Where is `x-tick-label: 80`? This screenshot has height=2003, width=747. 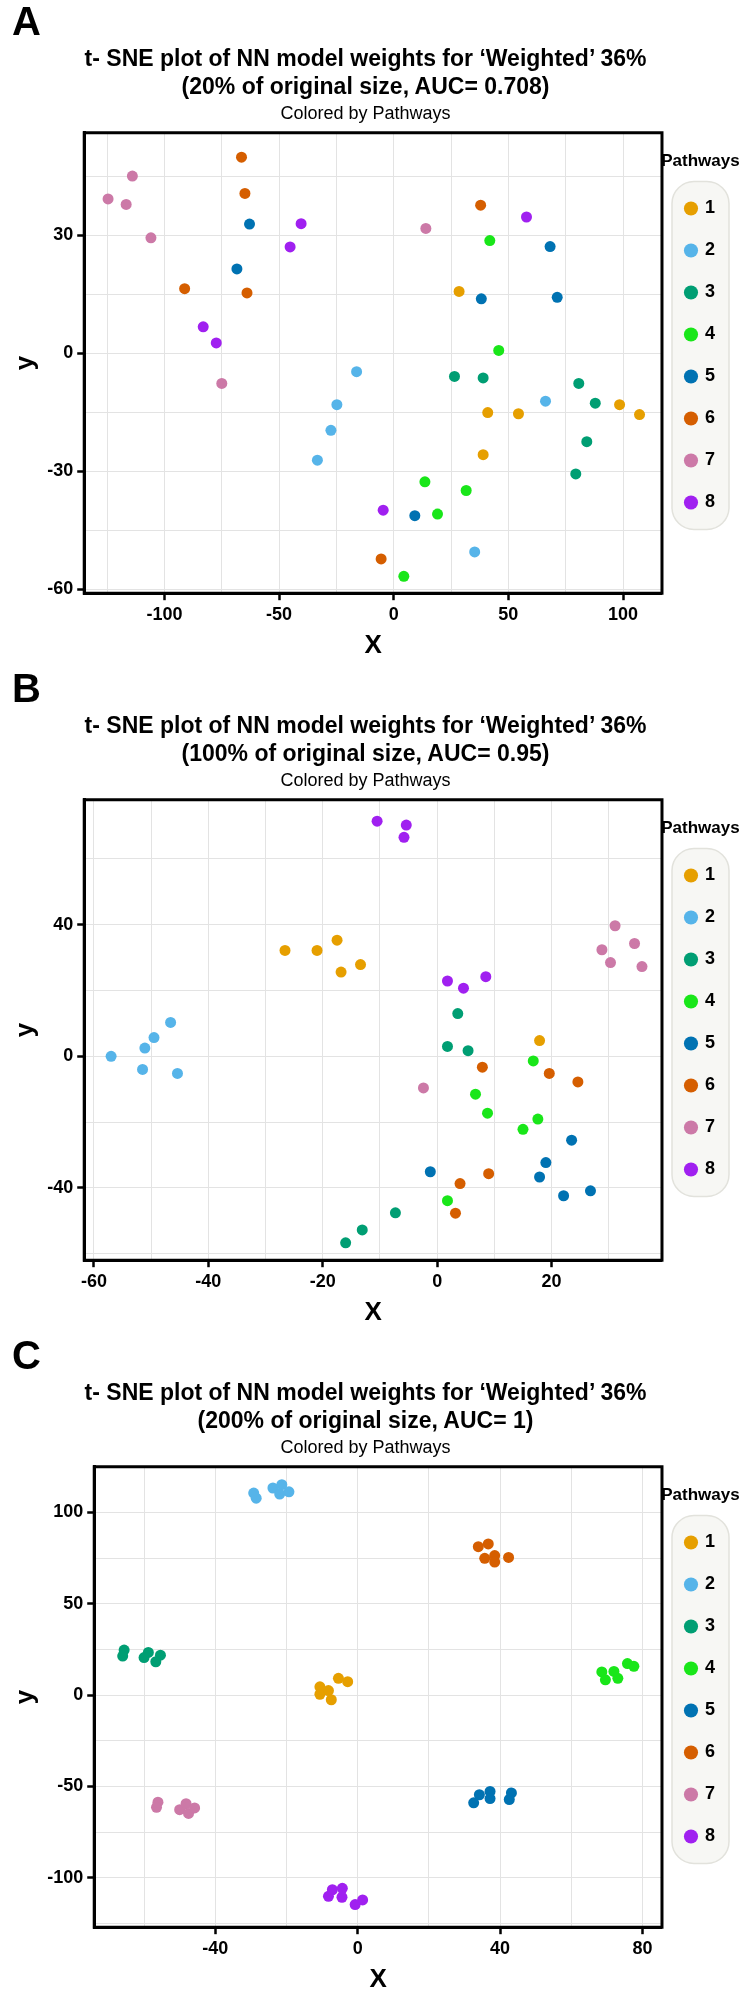
x-tick-label: 80 is located at coordinates (642, 1947).